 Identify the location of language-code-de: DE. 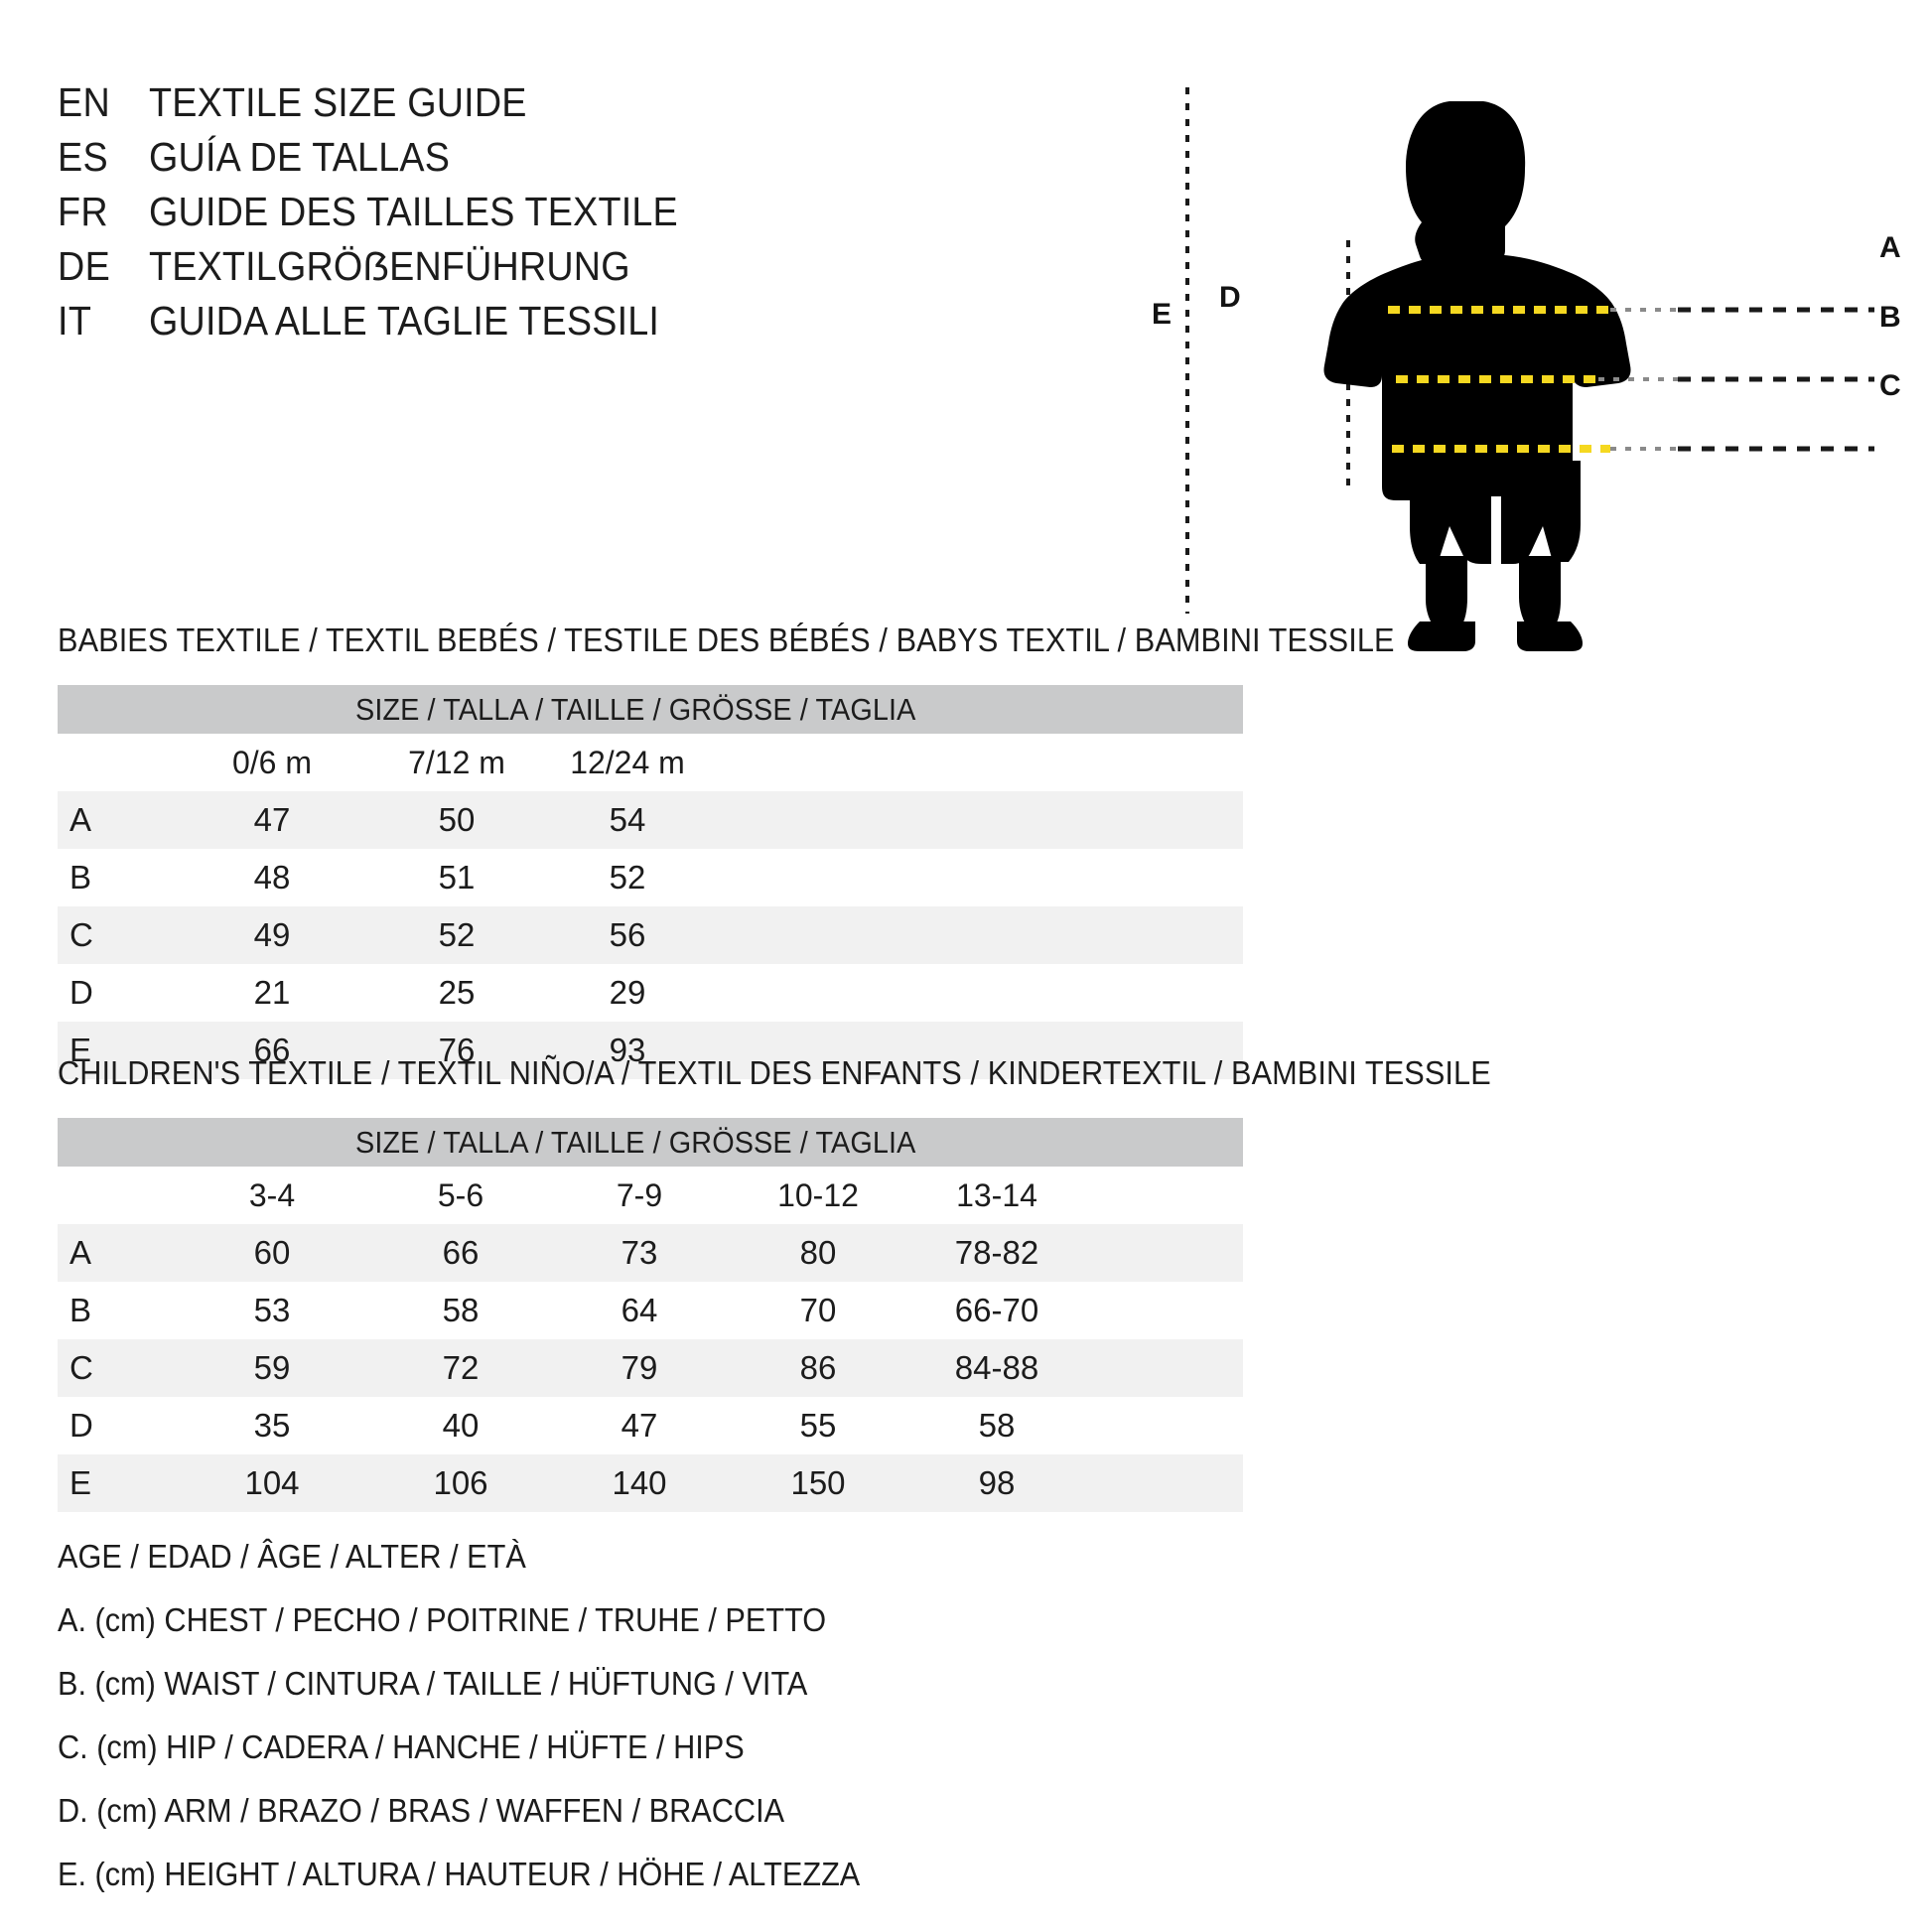
(85, 266).